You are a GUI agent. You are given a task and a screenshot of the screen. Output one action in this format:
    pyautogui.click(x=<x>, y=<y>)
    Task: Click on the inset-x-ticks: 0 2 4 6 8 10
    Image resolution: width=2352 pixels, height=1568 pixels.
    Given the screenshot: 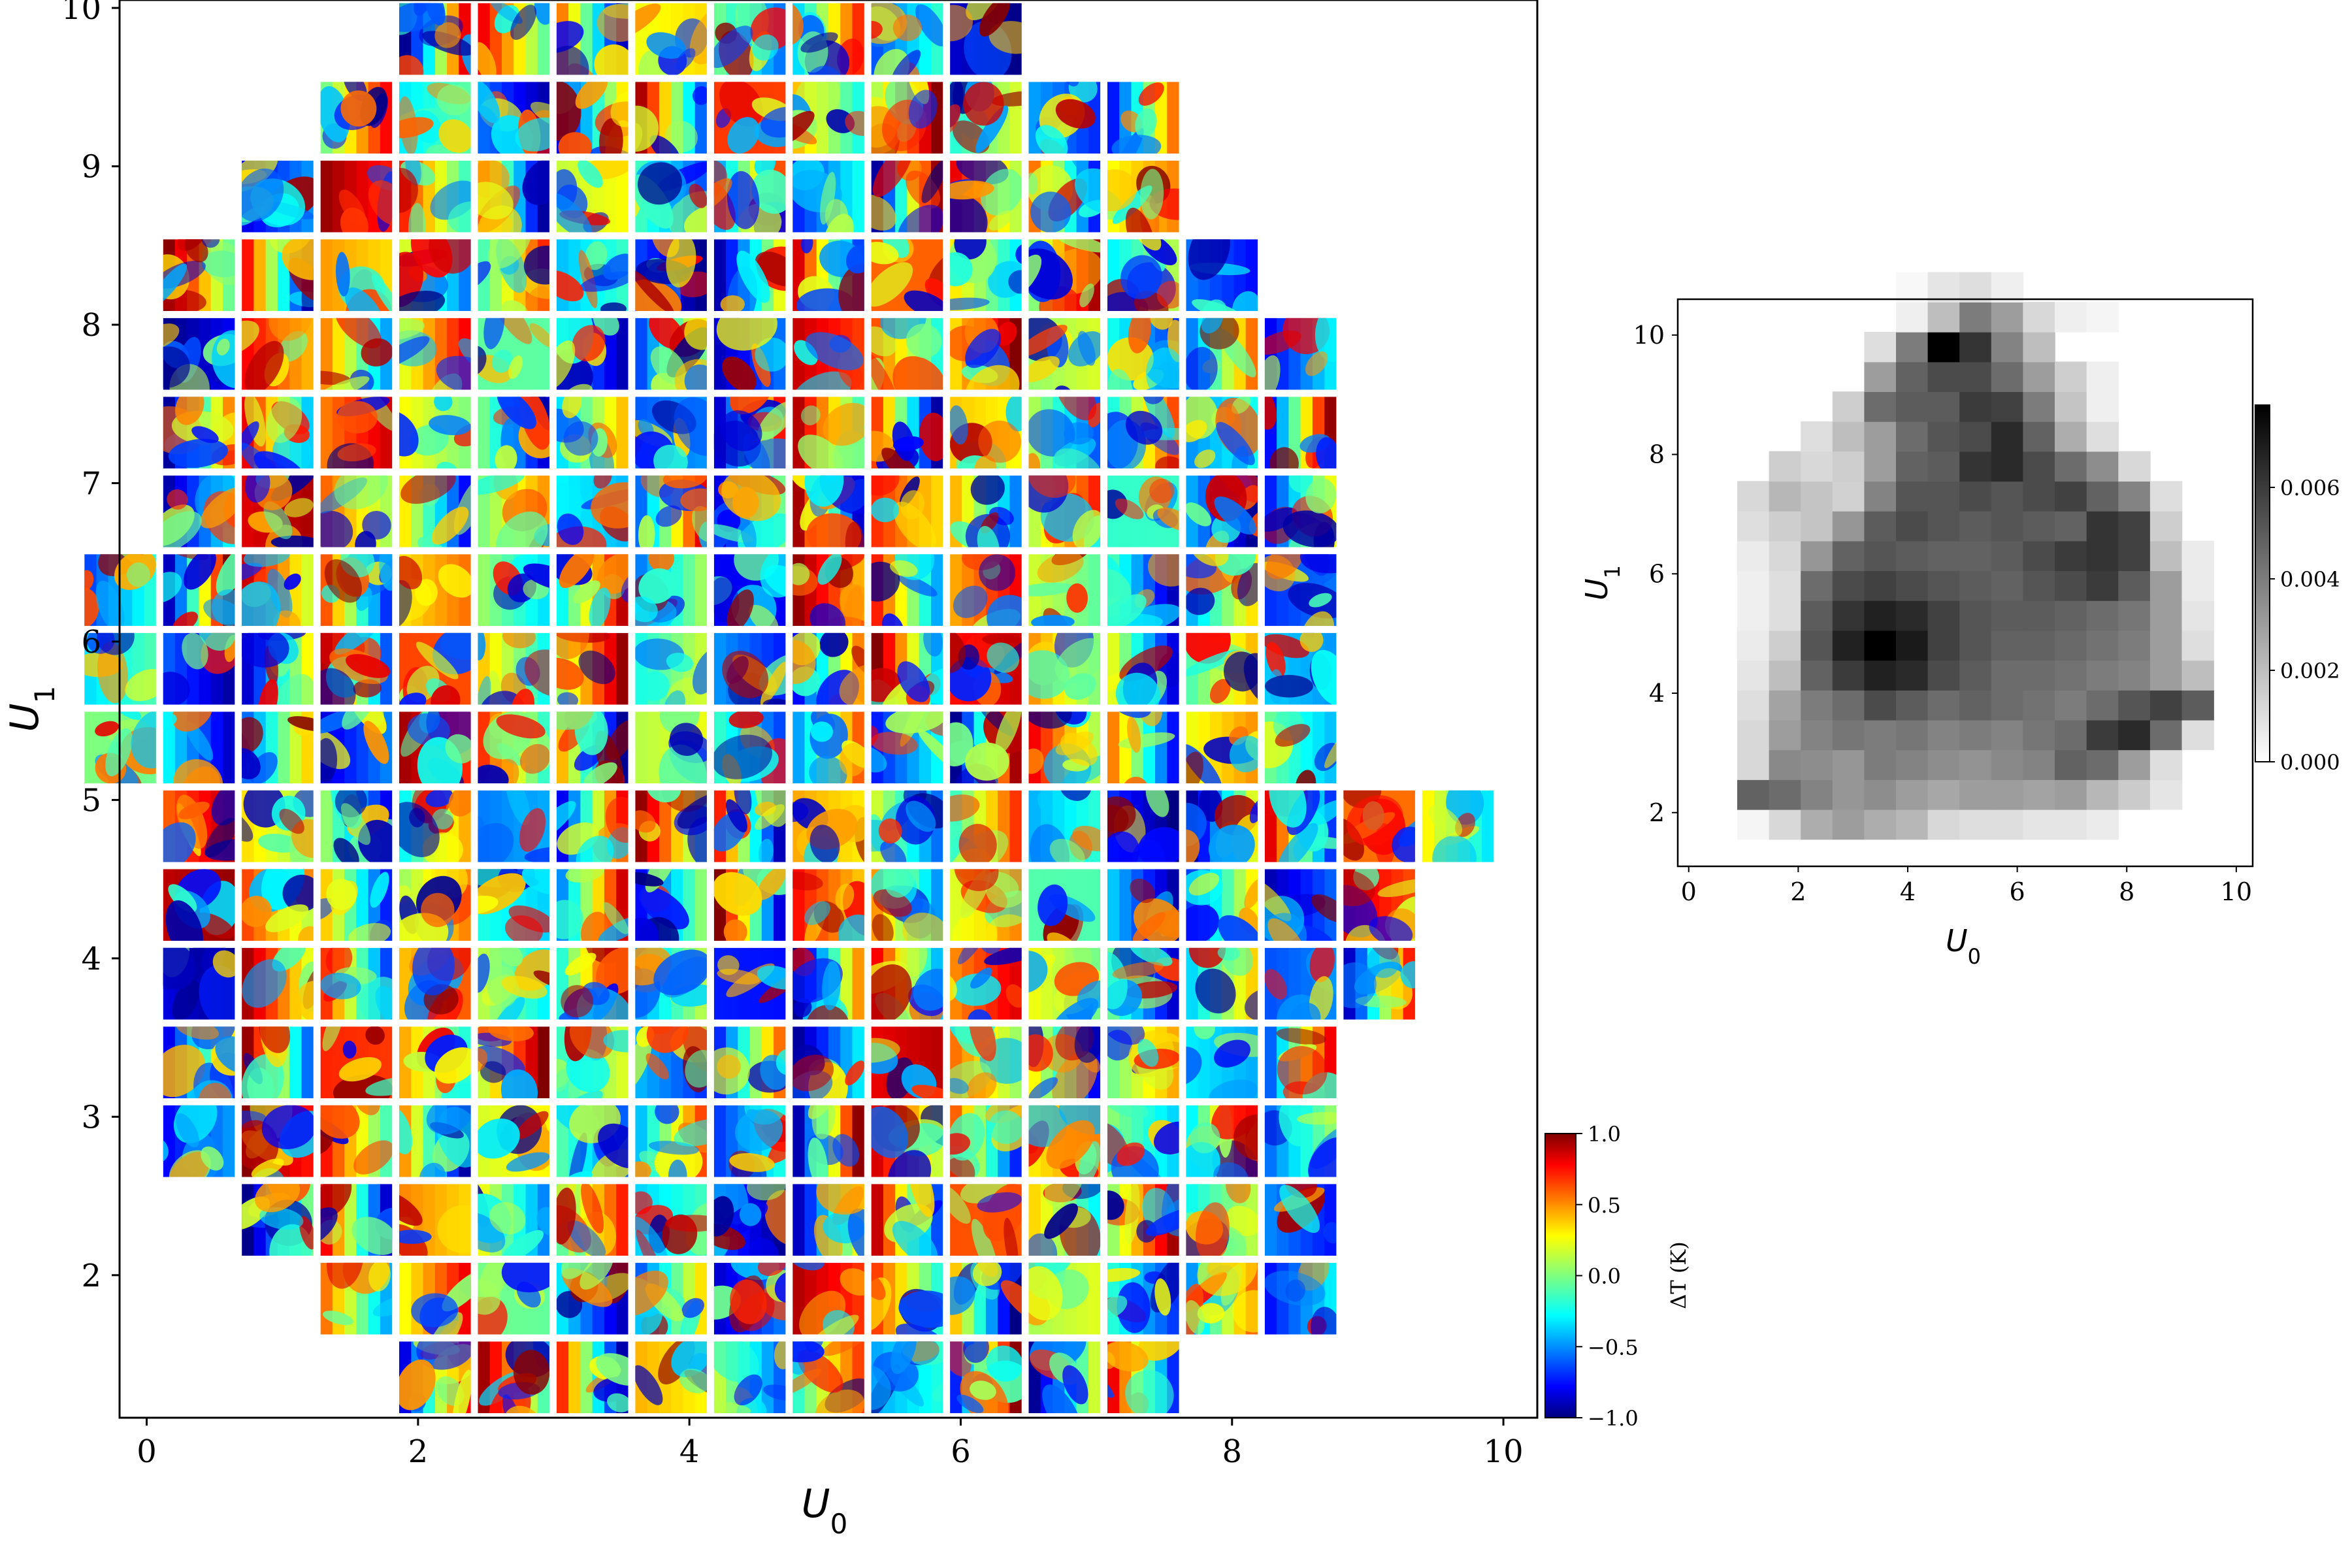 What is the action you would take?
    pyautogui.click(x=1966, y=886)
    